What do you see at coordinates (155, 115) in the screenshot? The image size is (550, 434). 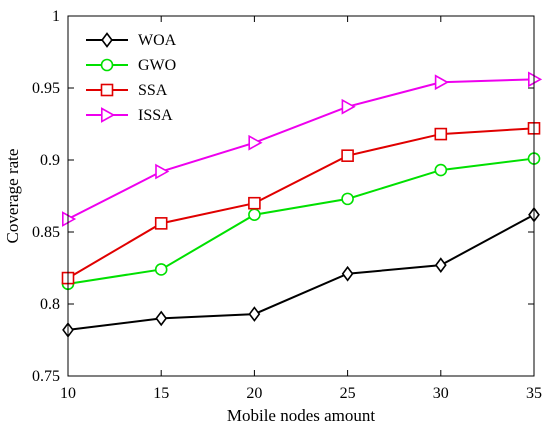 I see `legend-label: ISSA` at bounding box center [155, 115].